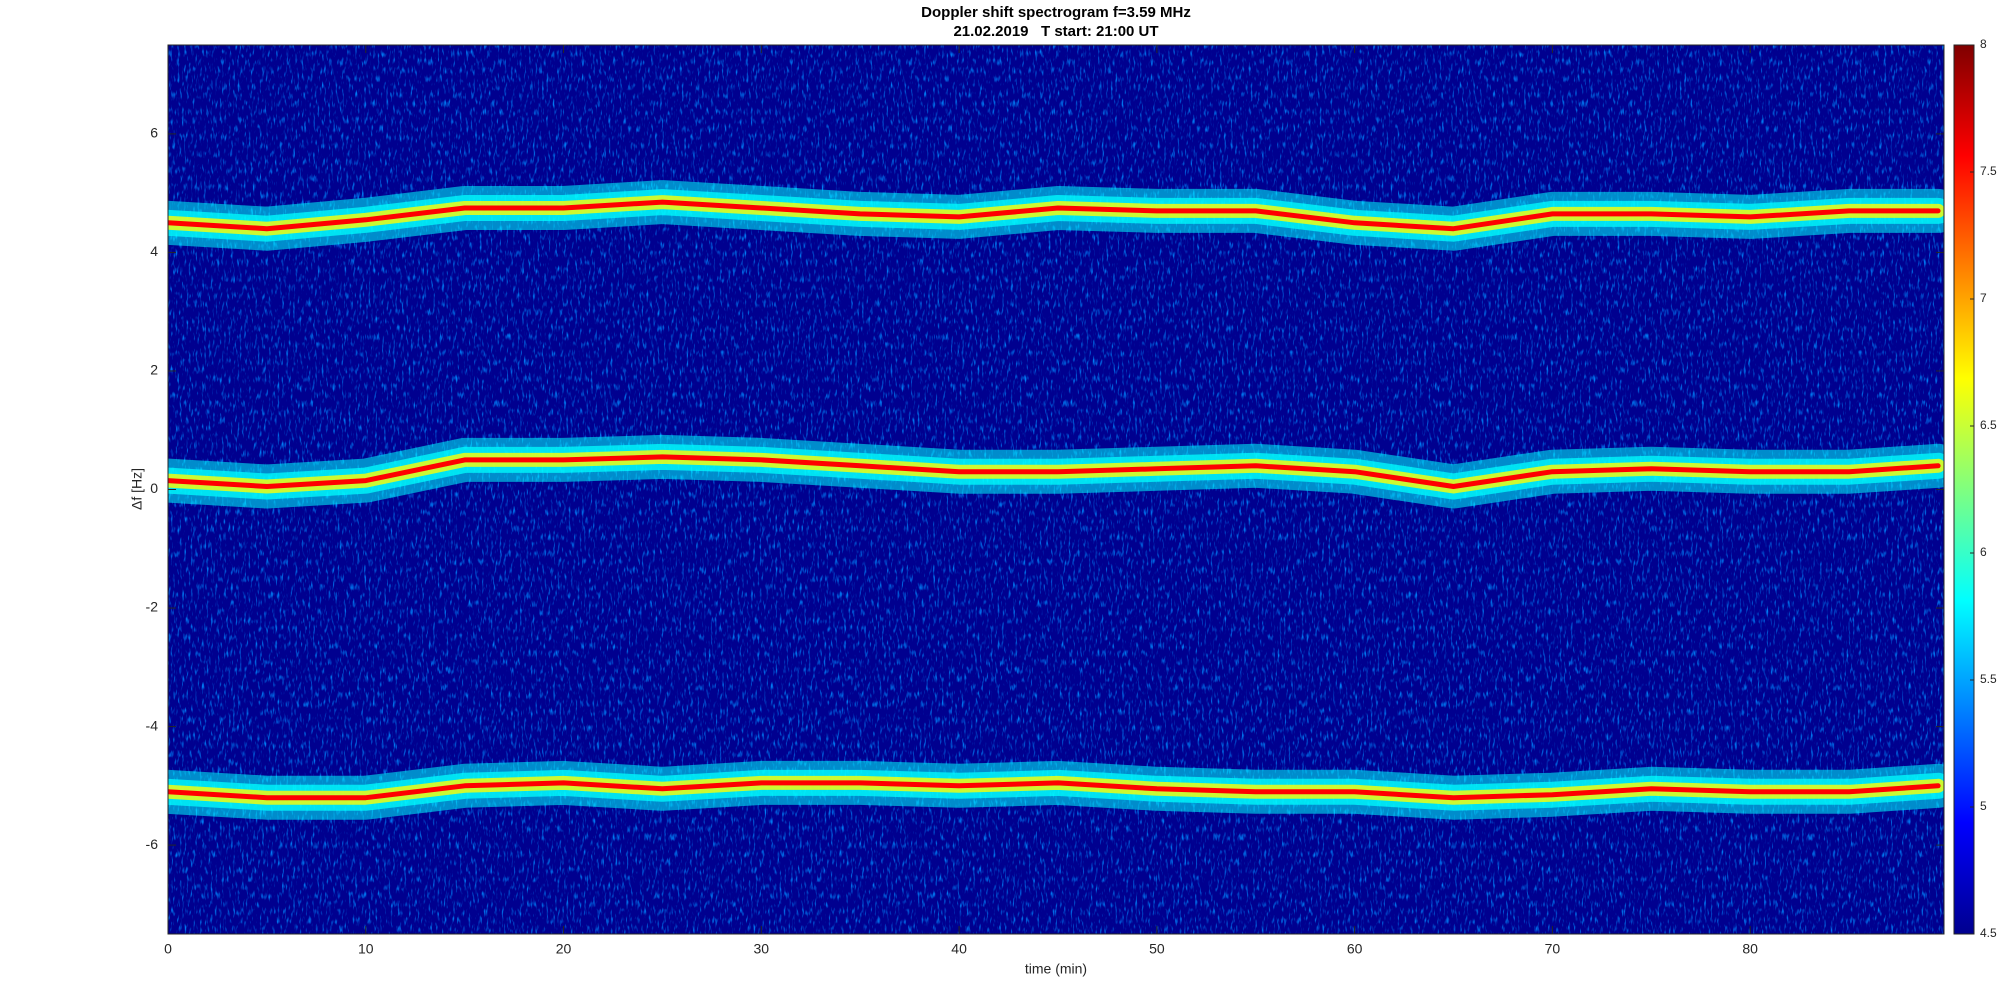 Image resolution: width=2000 pixels, height=1003 pixels. I want to click on colorbar-tick-label: 5.5, so click(1988, 679).